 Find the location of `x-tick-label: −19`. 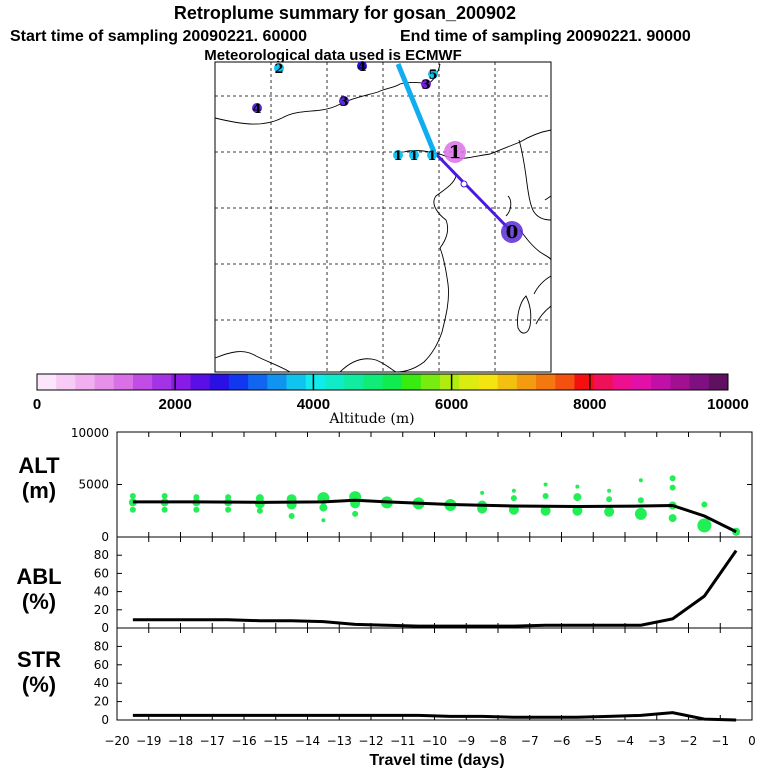

x-tick-label: −19 is located at coordinates (148, 741).